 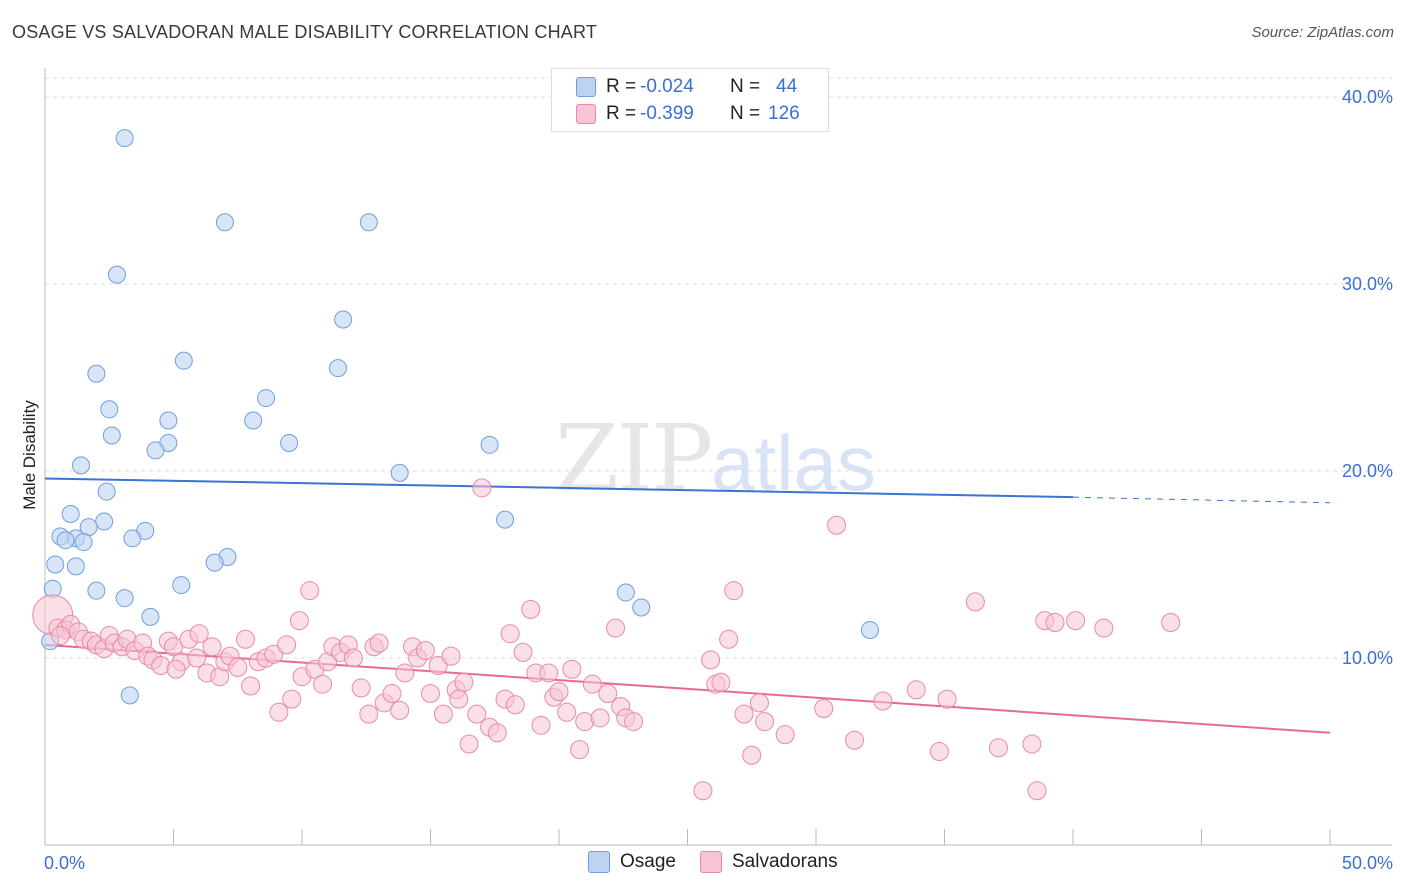 I want to click on legend-item-salvadorans: Salvadorans, so click(x=768, y=862).